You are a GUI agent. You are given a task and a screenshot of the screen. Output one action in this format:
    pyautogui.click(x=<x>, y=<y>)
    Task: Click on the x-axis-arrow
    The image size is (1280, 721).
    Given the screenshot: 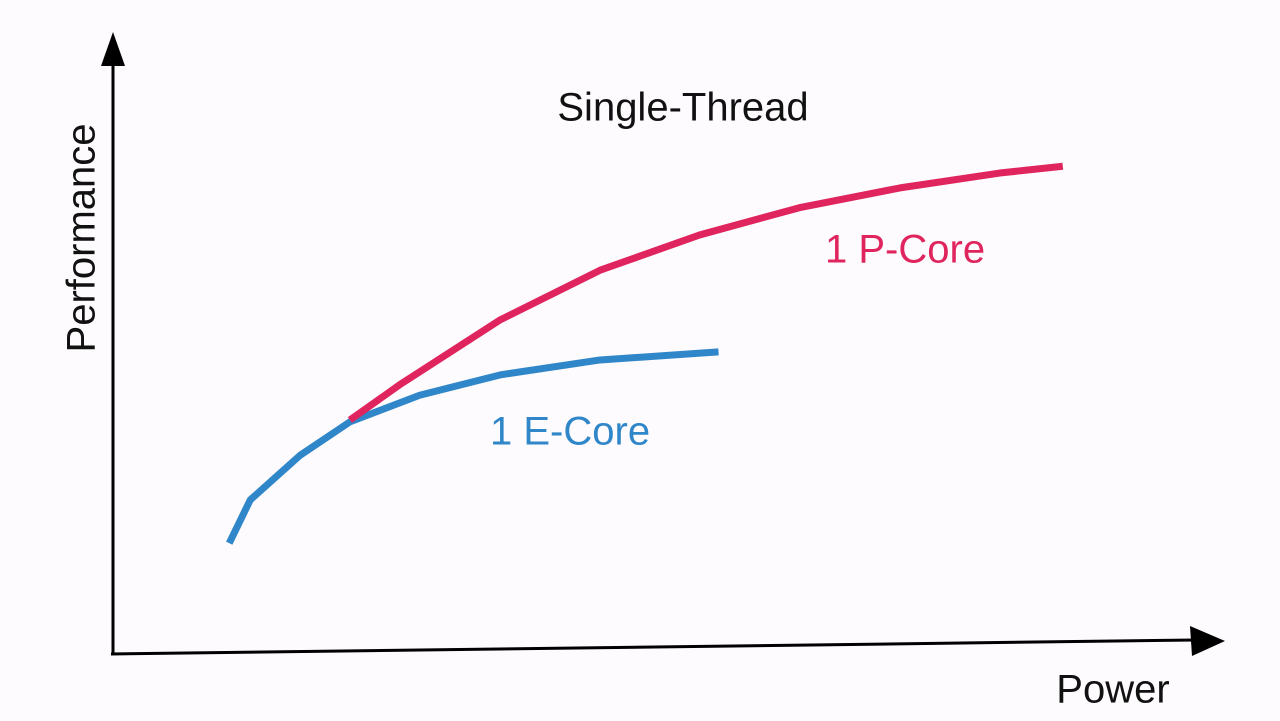 What is the action you would take?
    pyautogui.click(x=1207, y=641)
    